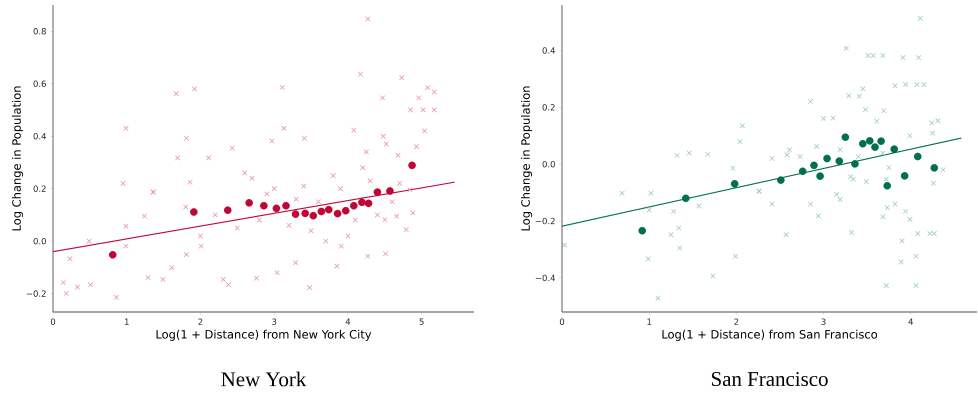  Describe the element at coordinates (40, 83) in the screenshot. I see `y-tick-label: 0.6` at that location.